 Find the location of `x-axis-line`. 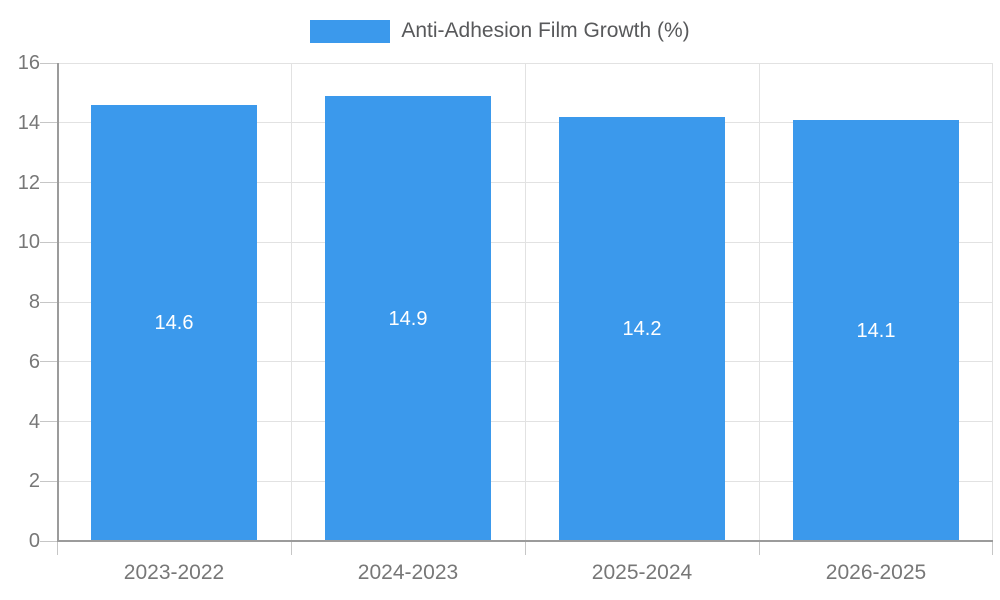

x-axis-line is located at coordinates (525, 541).